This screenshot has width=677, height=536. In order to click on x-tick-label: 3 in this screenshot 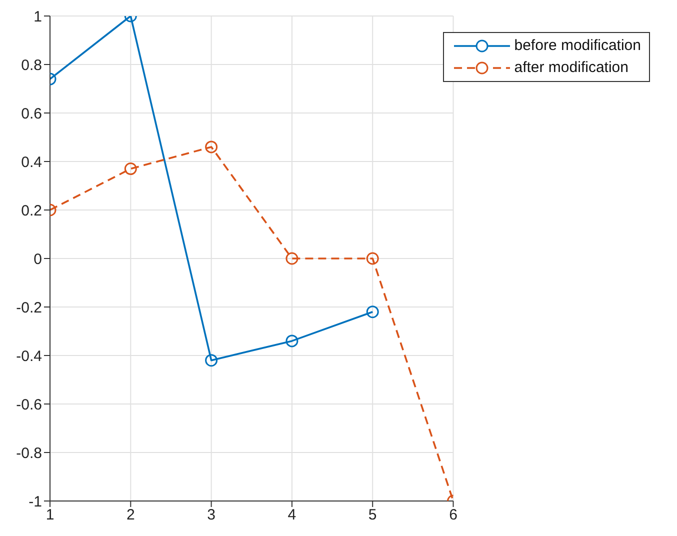, I will do `click(211, 515)`.